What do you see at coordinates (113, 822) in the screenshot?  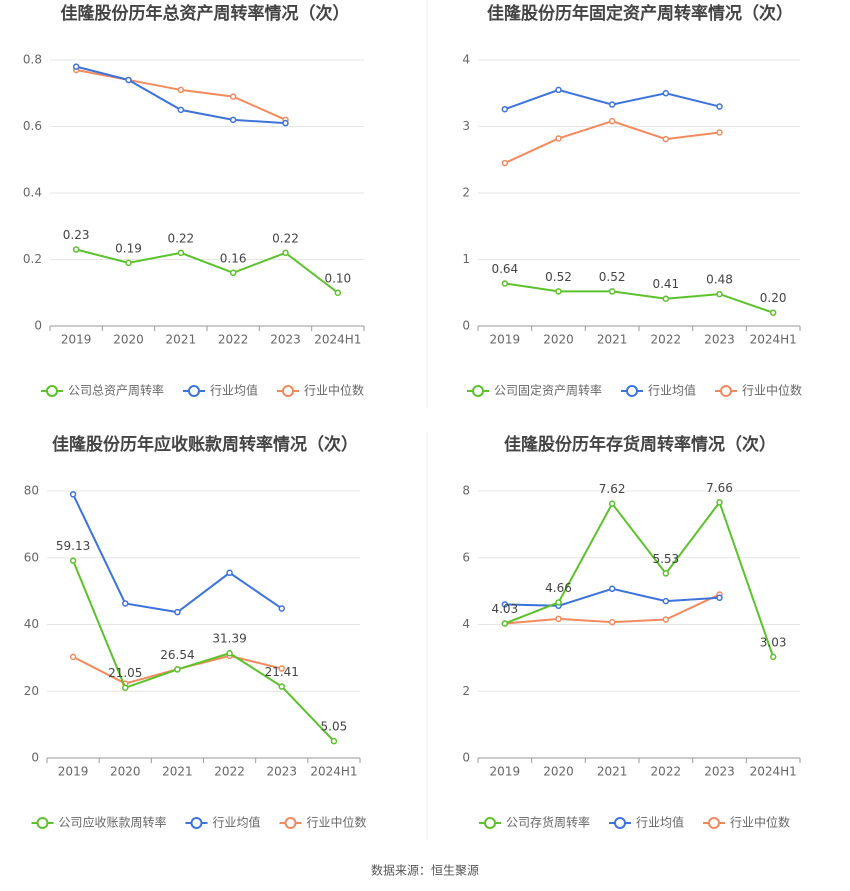 I see `legend-label: 公司应收账款周转率` at bounding box center [113, 822].